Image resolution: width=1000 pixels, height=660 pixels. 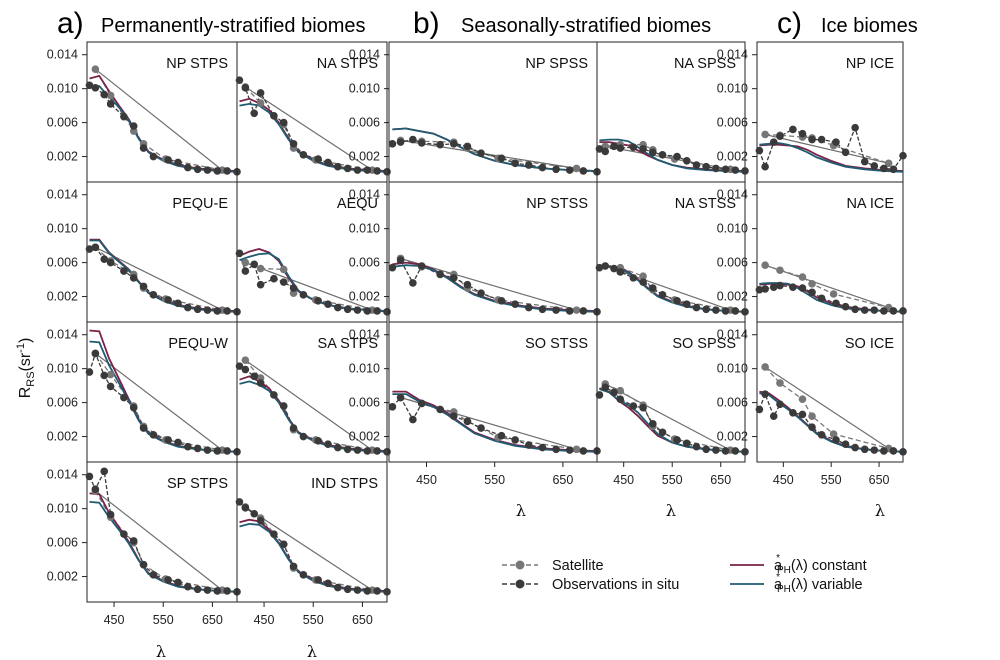 What do you see at coordinates (831, 298) in the screenshot?
I see `insitu-line` at bounding box center [831, 298].